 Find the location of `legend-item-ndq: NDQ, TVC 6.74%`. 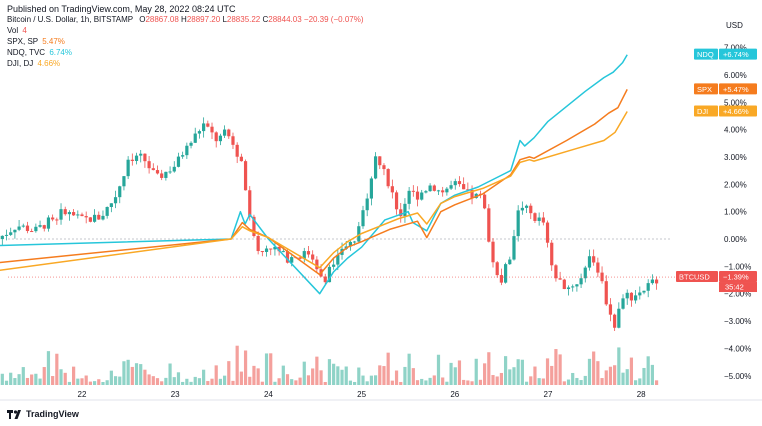

legend-item-ndq: NDQ, TVC 6.74% is located at coordinates (185, 52).